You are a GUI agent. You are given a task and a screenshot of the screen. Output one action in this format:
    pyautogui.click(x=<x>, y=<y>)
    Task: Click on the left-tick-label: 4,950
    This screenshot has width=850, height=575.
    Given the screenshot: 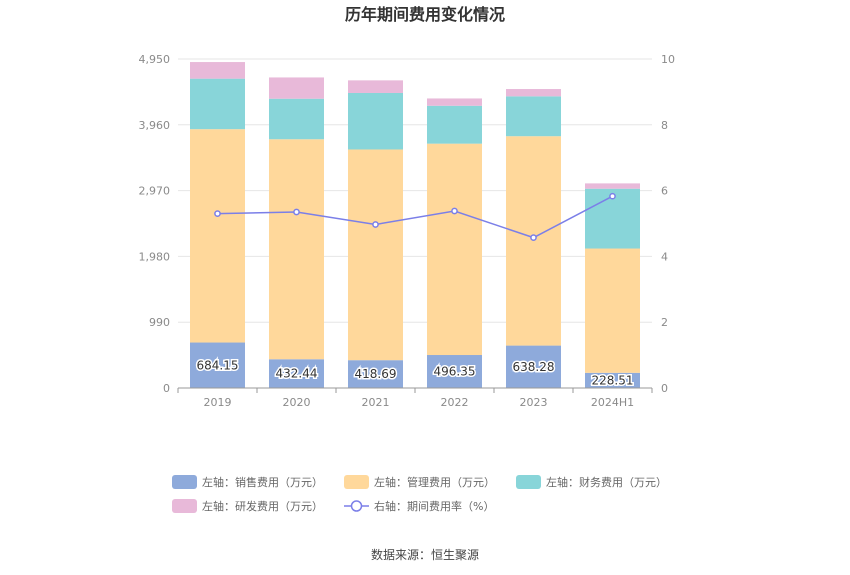 What is the action you would take?
    pyautogui.click(x=155, y=59)
    